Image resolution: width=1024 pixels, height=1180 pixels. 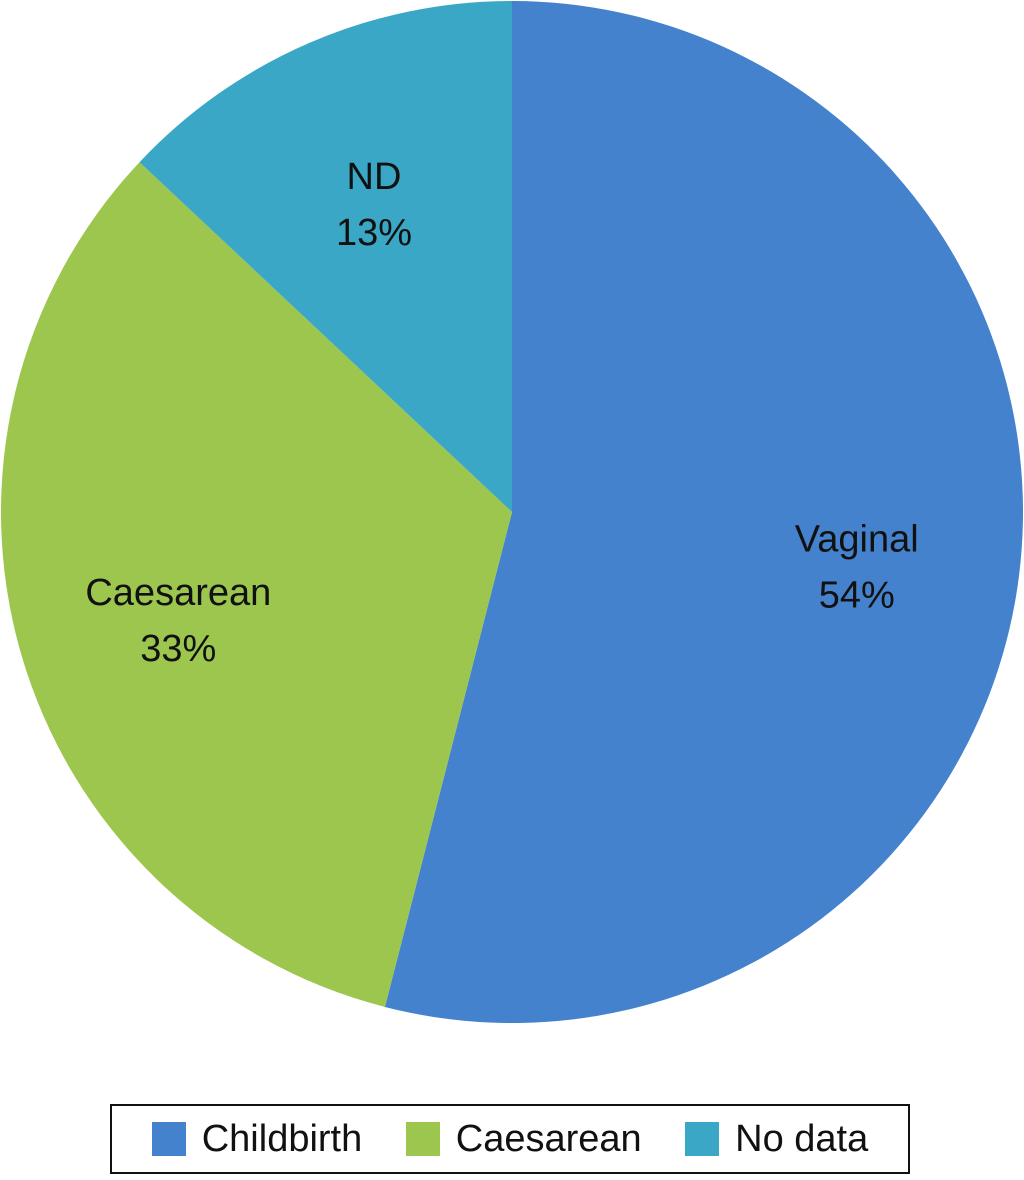 I want to click on legend-item-no-data: No data, so click(x=776, y=1139).